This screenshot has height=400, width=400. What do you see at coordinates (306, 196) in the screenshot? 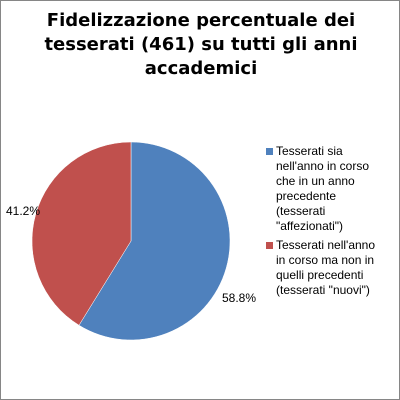
I see `legend-text: precedente` at bounding box center [306, 196].